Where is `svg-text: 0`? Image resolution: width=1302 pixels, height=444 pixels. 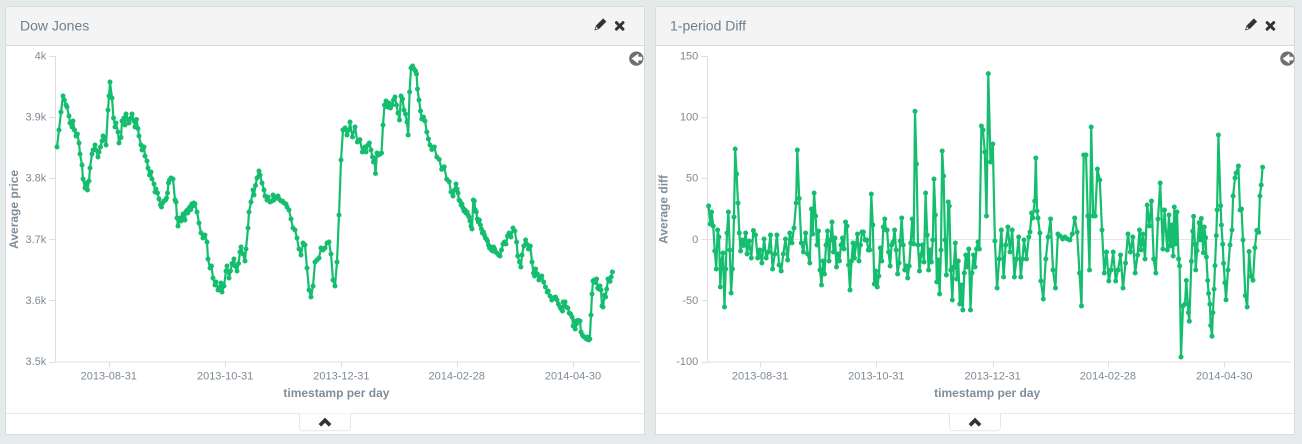 svg-text: 0 is located at coordinates (695, 240).